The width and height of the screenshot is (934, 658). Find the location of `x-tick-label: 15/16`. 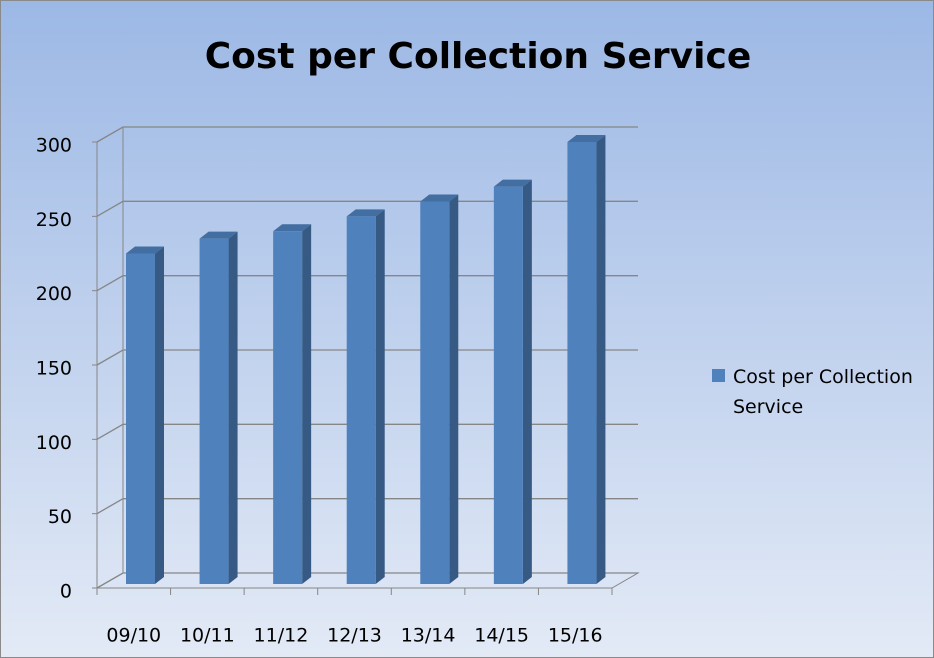

x-tick-label: 15/16 is located at coordinates (575, 636).